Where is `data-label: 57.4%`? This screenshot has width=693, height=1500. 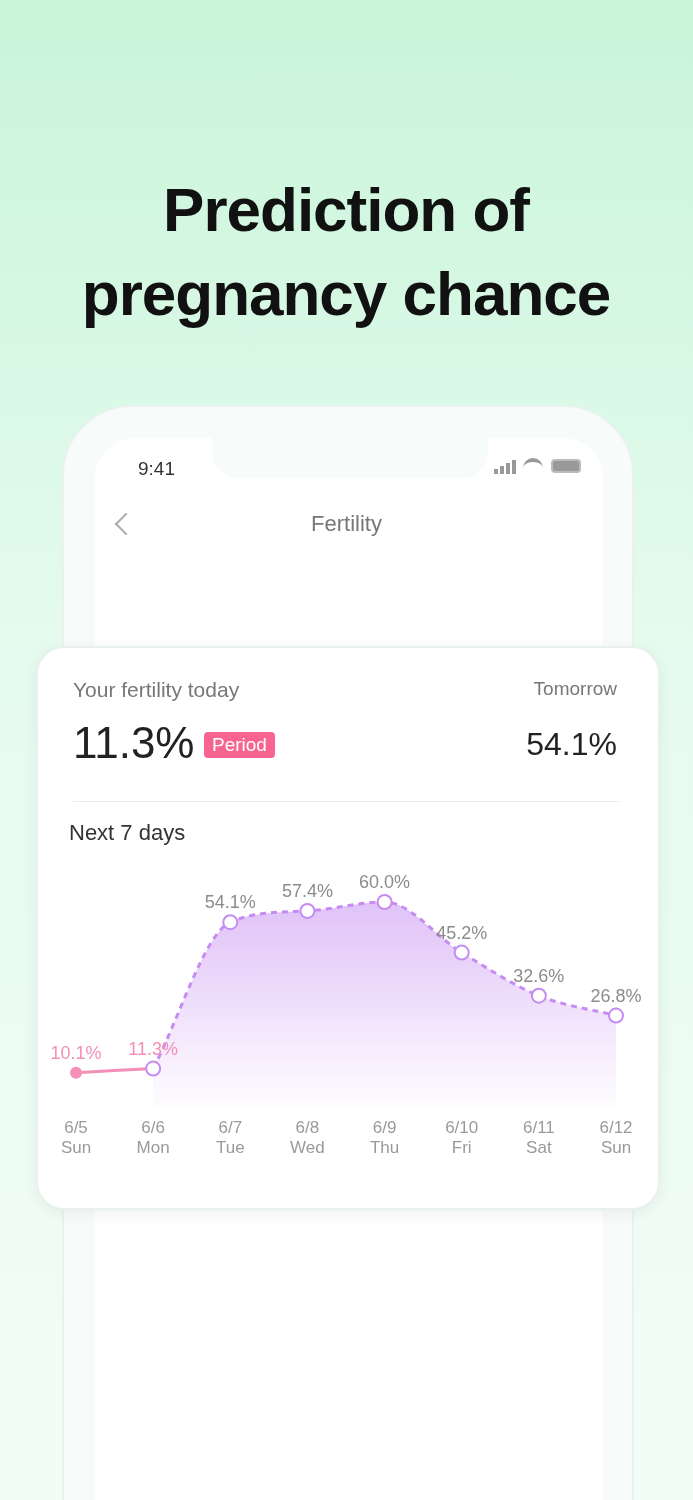 data-label: 57.4% is located at coordinates (307, 890).